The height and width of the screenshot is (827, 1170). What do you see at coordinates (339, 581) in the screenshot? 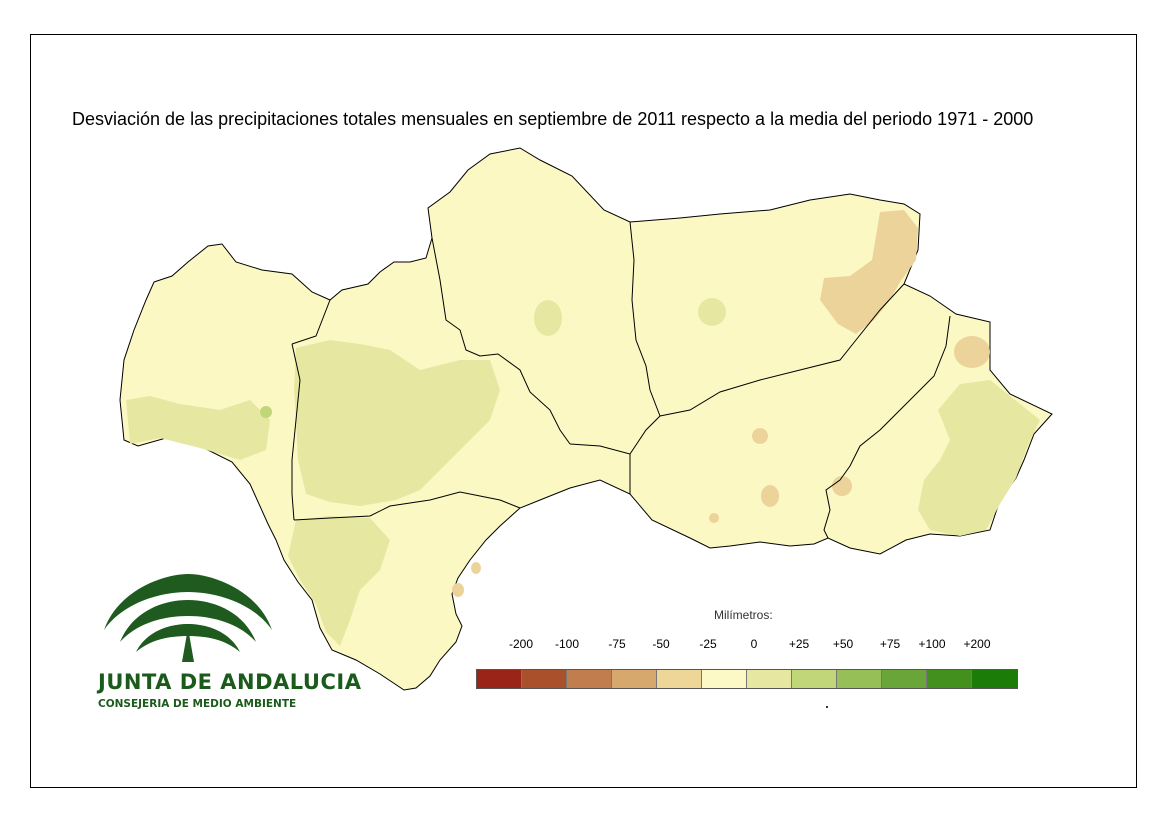
I see `wetter-zone-cadiz` at bounding box center [339, 581].